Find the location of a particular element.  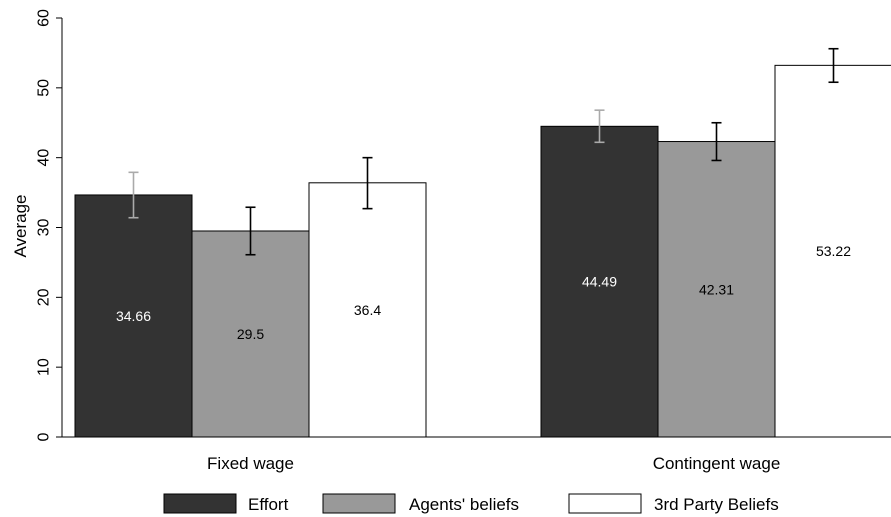

data-label: 34.66 is located at coordinates (133, 316).